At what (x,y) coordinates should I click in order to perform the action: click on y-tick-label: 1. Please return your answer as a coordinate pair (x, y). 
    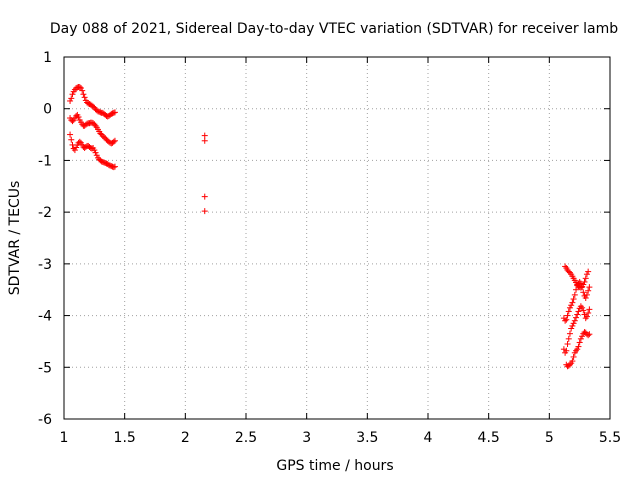
    Looking at the image, I should click on (47, 58).